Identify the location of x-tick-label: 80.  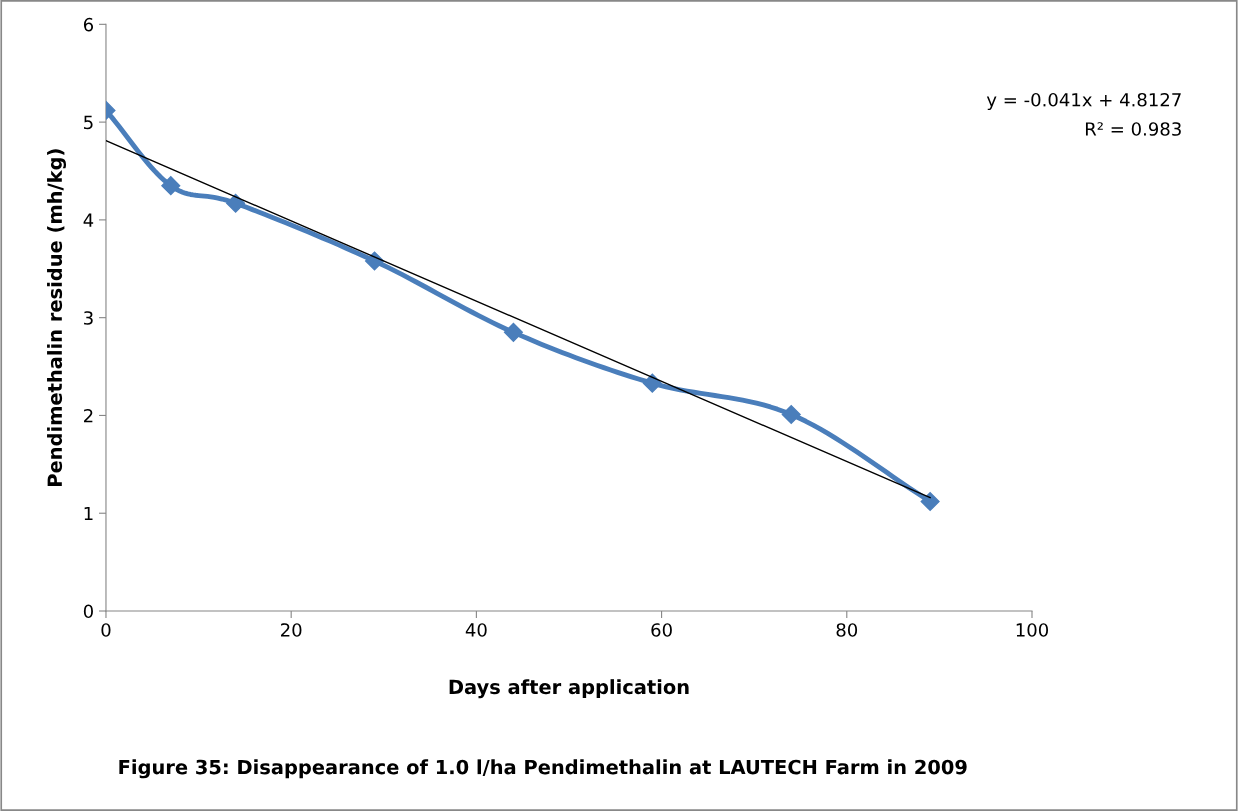
(847, 630).